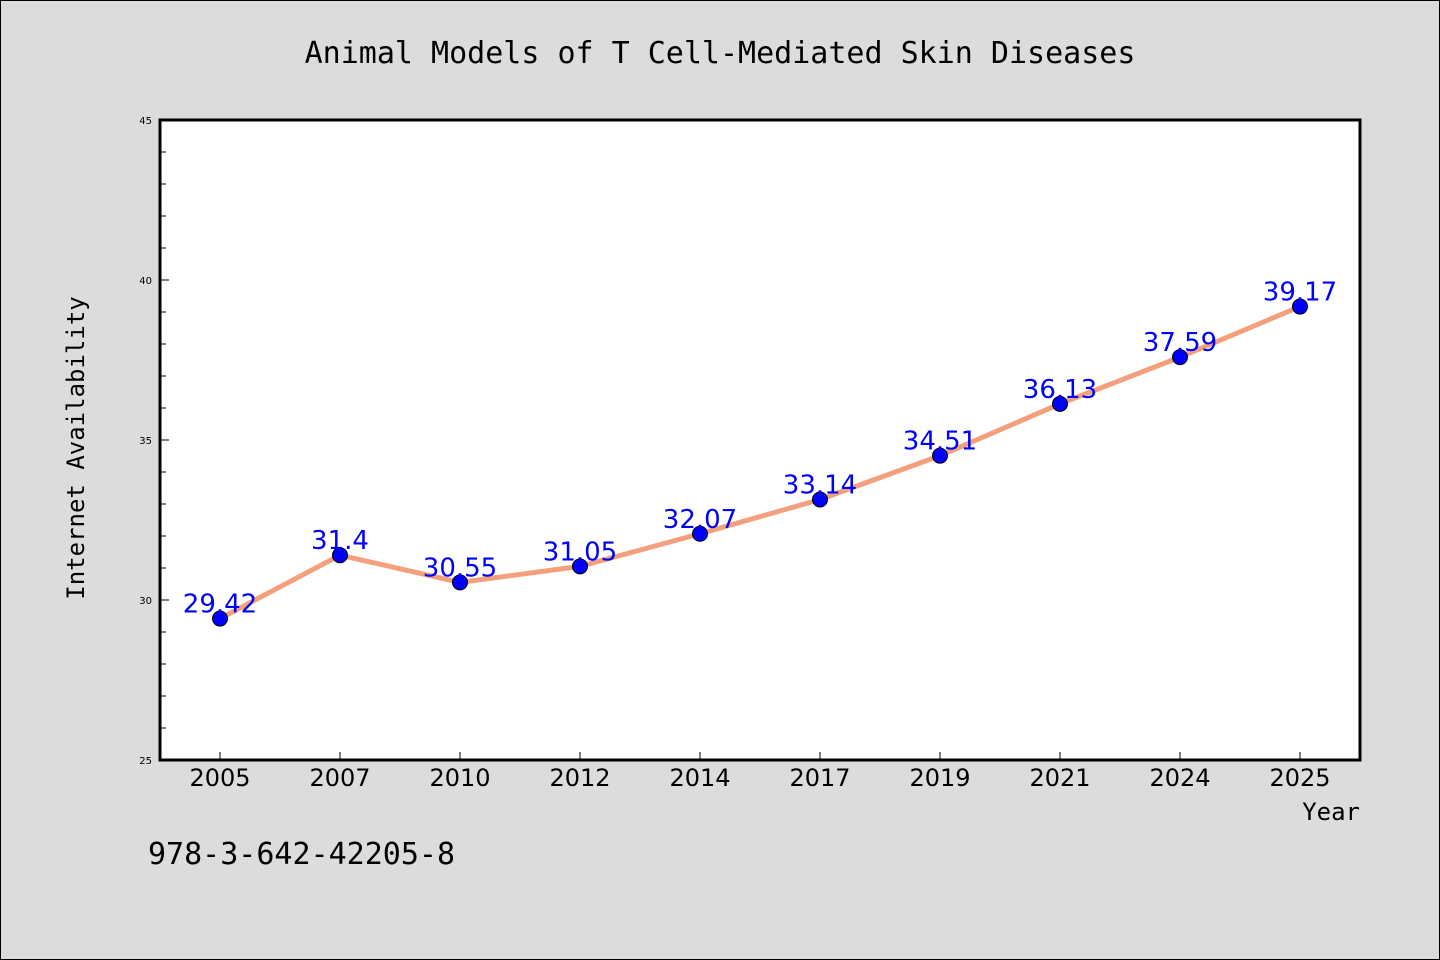 This screenshot has height=960, width=1440. I want to click on x-tick-label: 2014, so click(699, 778).